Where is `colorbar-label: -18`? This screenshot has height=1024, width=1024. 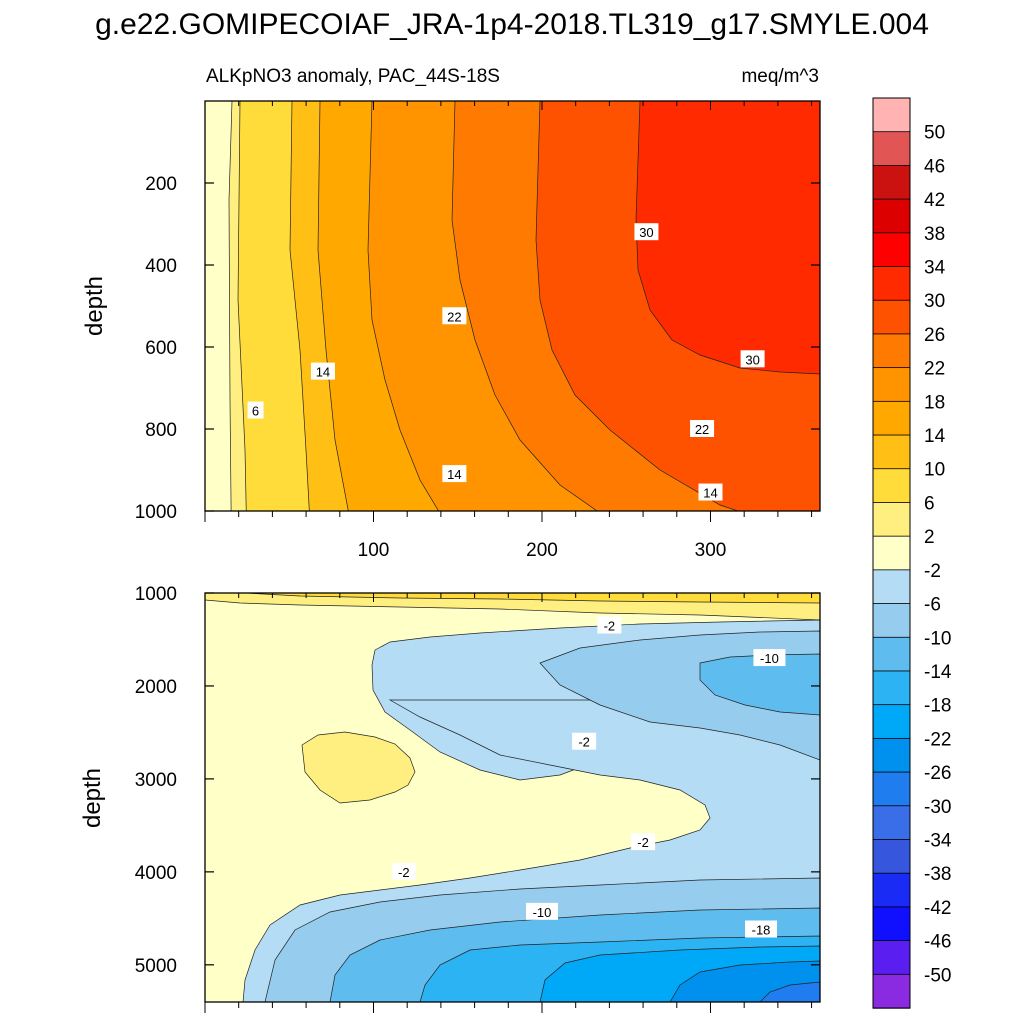
colorbar-label: -18 is located at coordinates (937, 706).